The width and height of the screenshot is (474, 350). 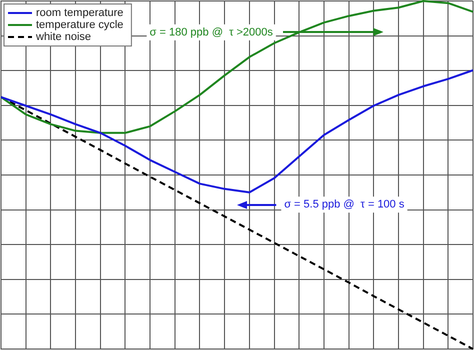 What do you see at coordinates (212, 32) in the screenshot?
I see `annotation: σ = 180 ppb @ τ >2000s` at bounding box center [212, 32].